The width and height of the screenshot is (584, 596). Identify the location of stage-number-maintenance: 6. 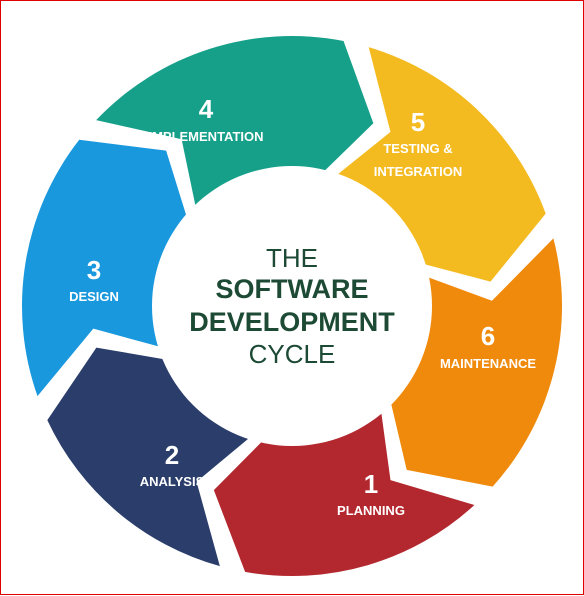
(488, 336).